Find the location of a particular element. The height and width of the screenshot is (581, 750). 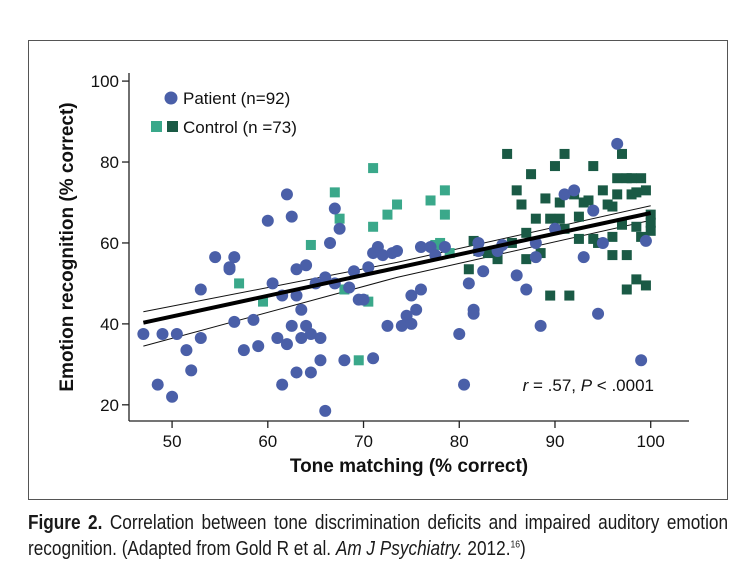

x-tick-label: 90 is located at coordinates (555, 441).